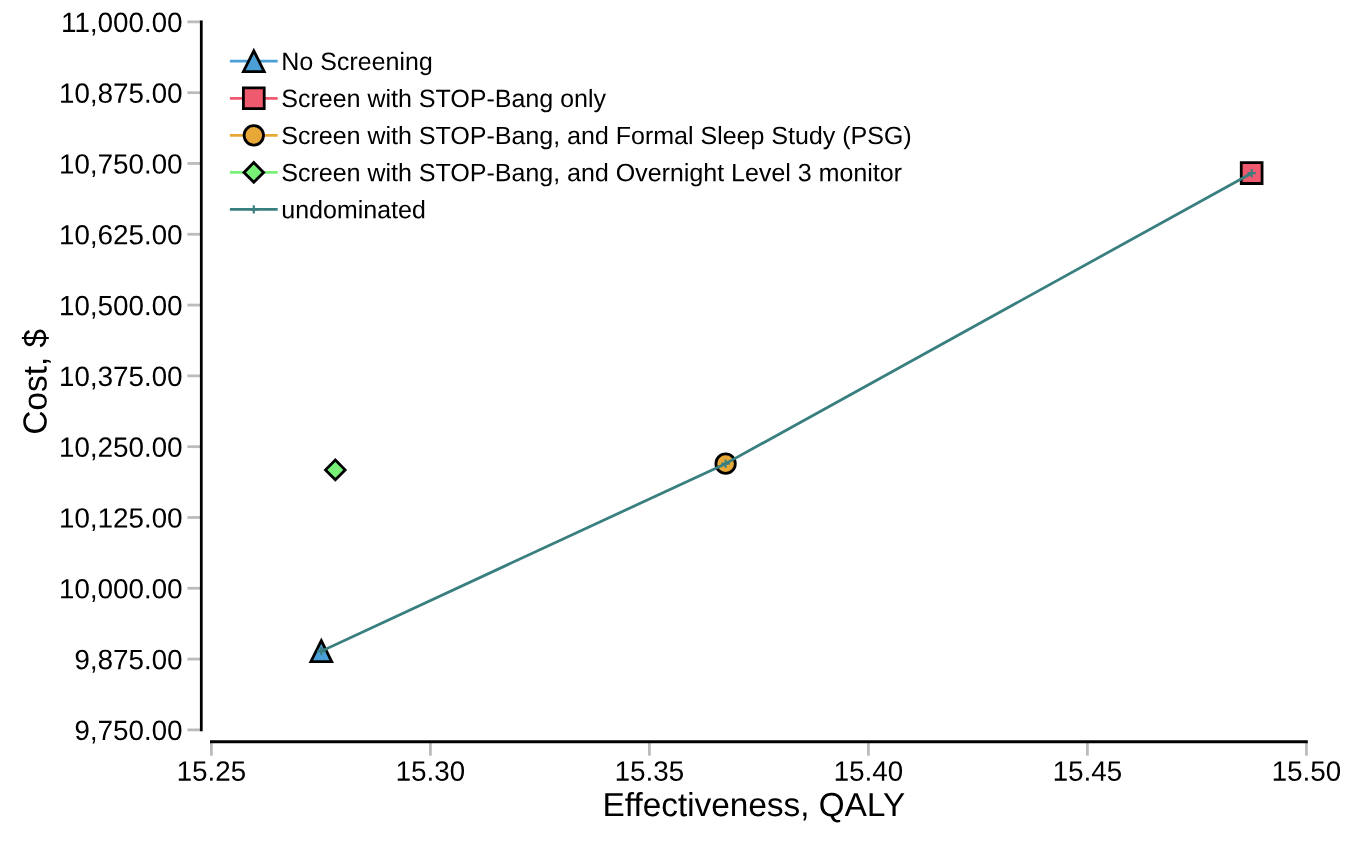 The image size is (1351, 841). I want to click on x-tick-label: 15.45, so click(1087, 771).